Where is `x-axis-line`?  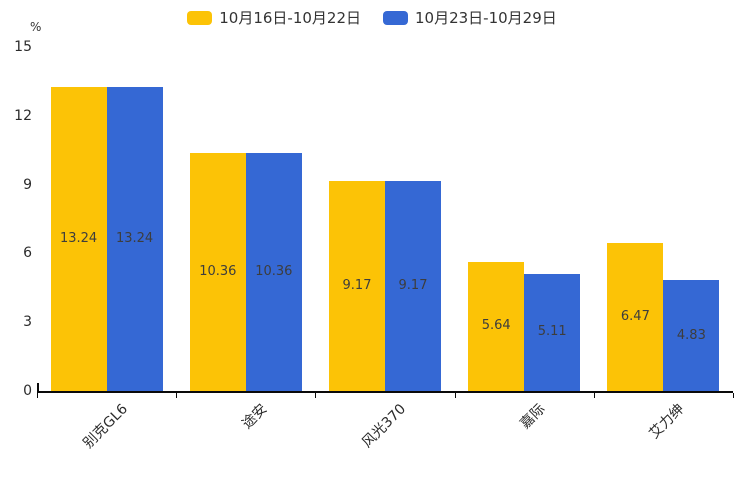 x-axis-line is located at coordinates (385, 392).